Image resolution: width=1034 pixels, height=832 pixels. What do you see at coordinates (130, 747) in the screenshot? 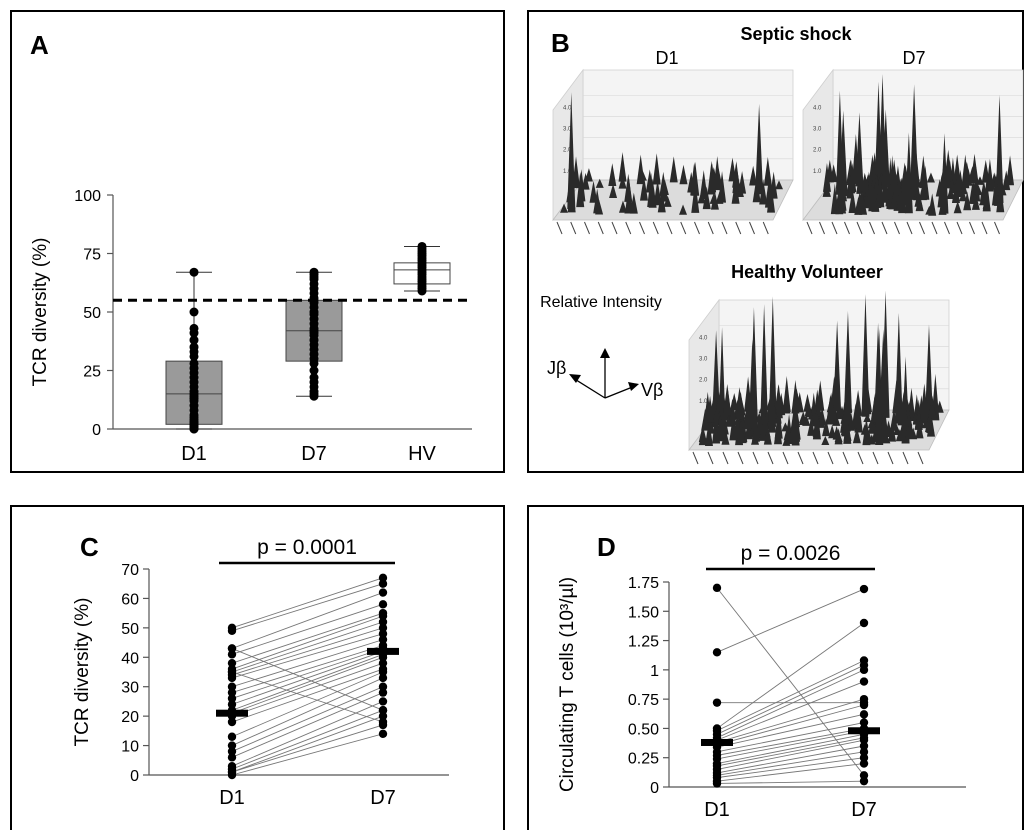
I see `y-tick-label: 10` at bounding box center [130, 747].